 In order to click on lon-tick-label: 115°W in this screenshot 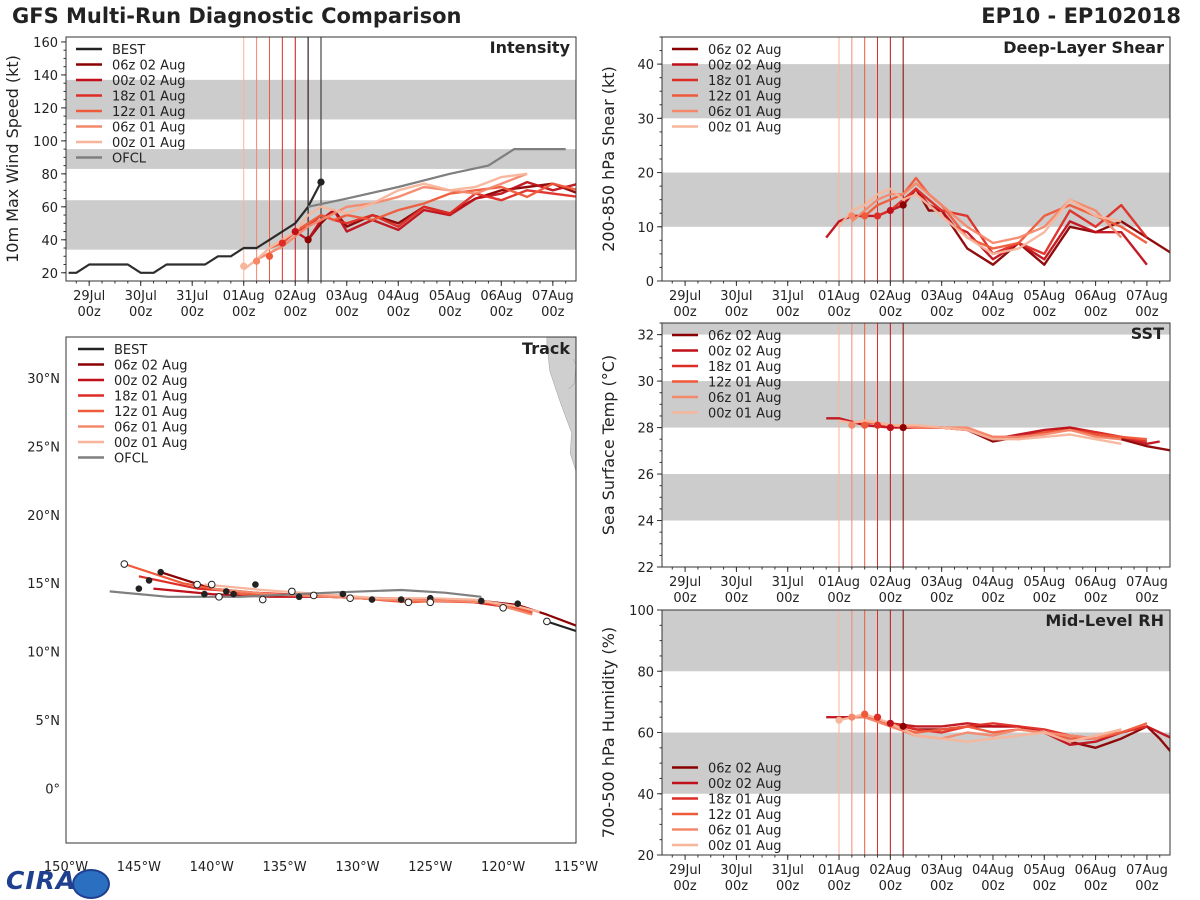, I will do `click(576, 867)`.